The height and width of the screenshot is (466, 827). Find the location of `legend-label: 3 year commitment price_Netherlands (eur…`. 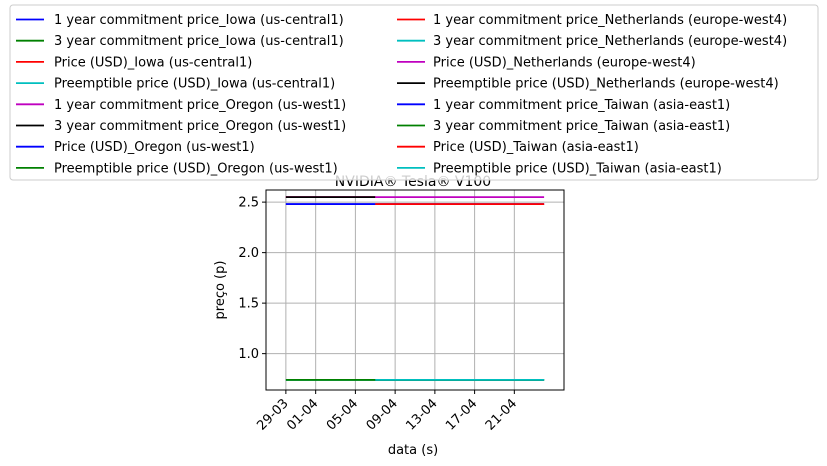

legend-label: 3 year commitment price_Netherlands (eur… is located at coordinates (610, 41).